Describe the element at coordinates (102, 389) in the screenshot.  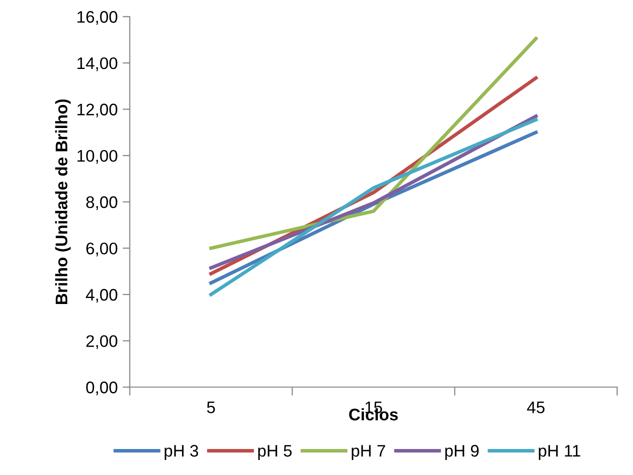
I see `y-tick-label: 0,00` at that location.